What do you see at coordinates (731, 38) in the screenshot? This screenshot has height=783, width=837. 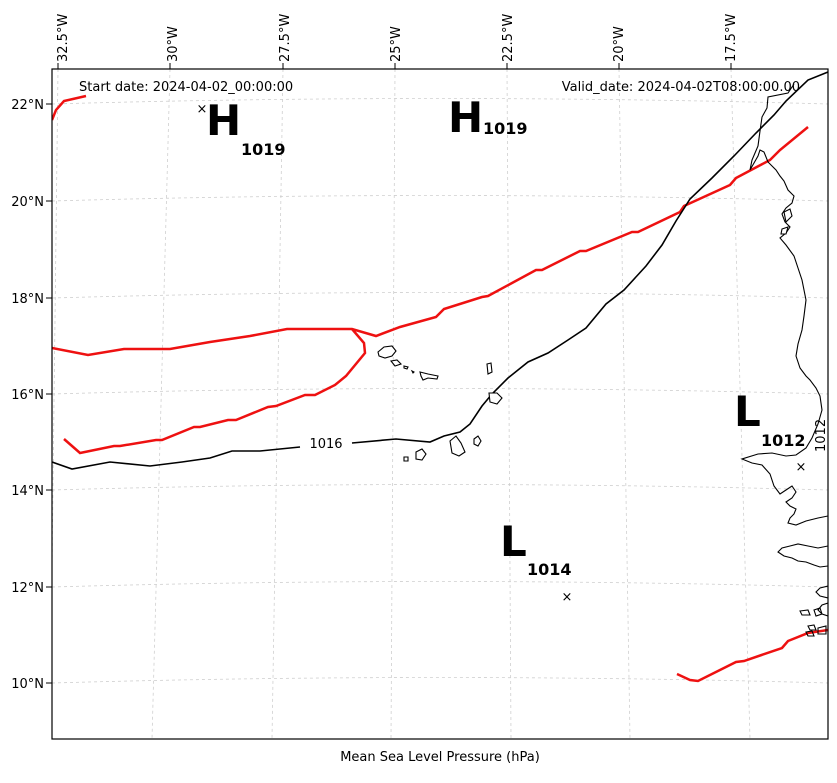 I see `lon-tick-label: 17.5°W` at bounding box center [731, 38].